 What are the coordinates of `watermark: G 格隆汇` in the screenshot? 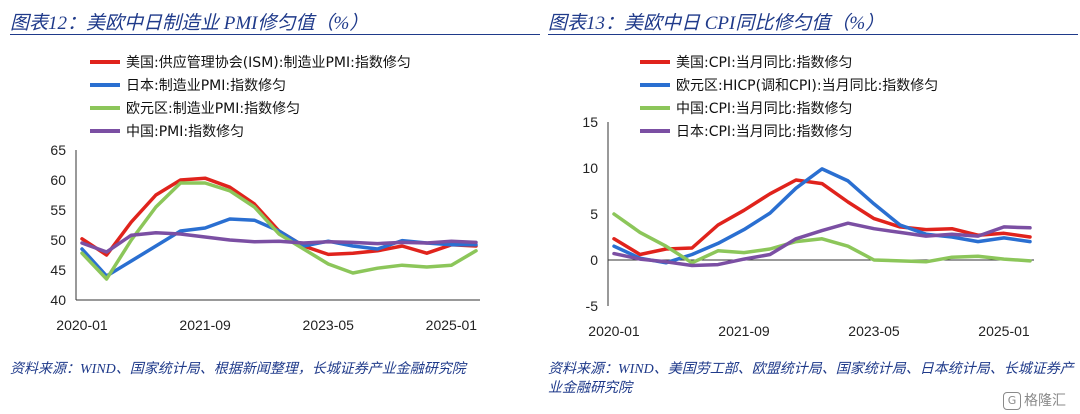 It's located at (1034, 400).